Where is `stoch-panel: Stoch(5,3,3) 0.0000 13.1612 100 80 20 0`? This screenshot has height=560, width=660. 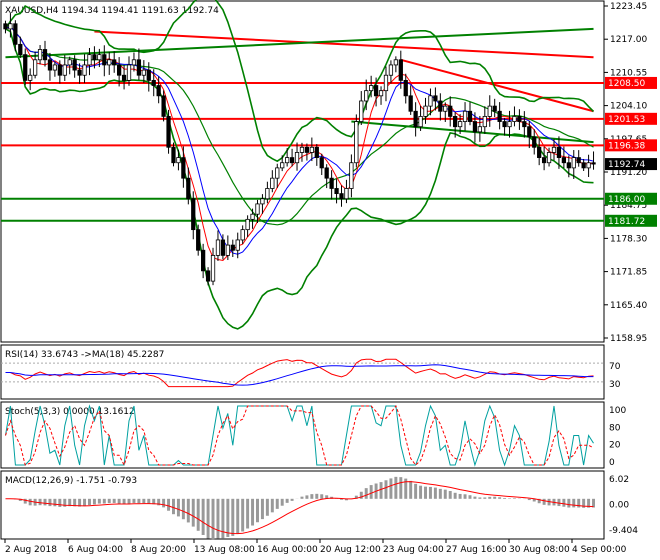 stoch-panel: Stoch(5,3,3) 0.0000 13.1612 100 80 20 0 is located at coordinates (313, 435).